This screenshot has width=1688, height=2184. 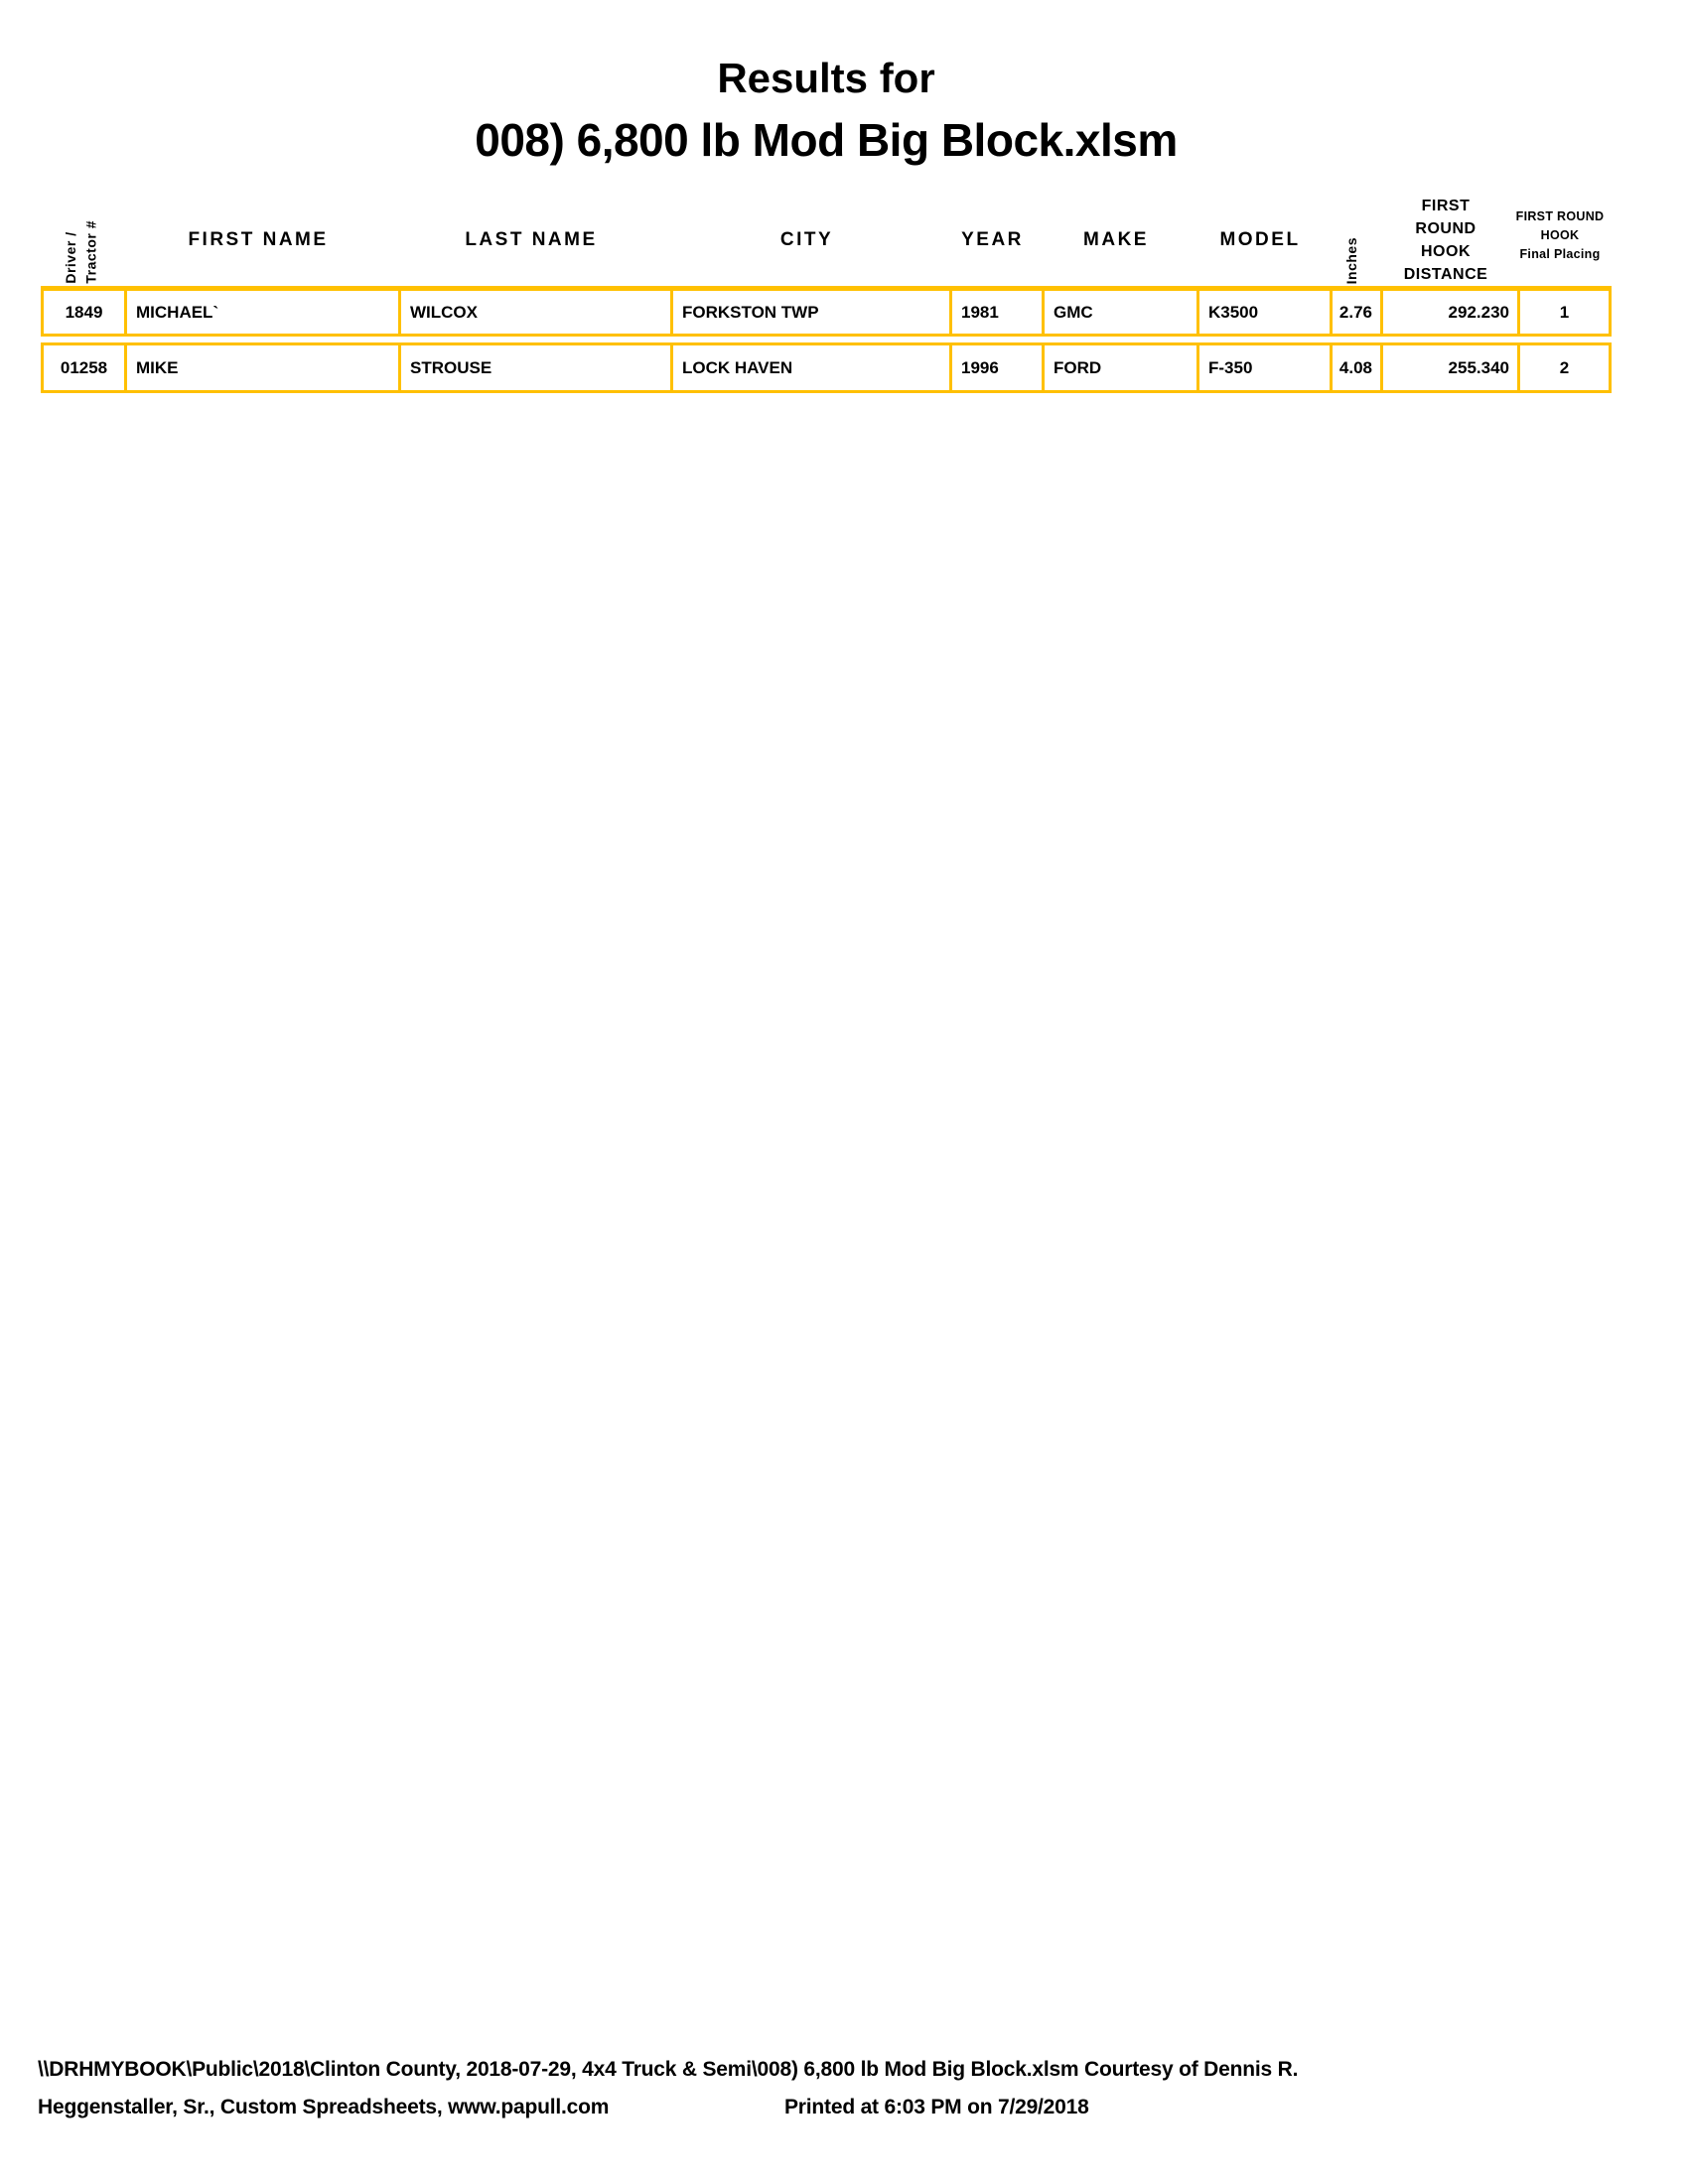 What do you see at coordinates (531, 239) in the screenshot?
I see `column-header-last-name: LAST NAME` at bounding box center [531, 239].